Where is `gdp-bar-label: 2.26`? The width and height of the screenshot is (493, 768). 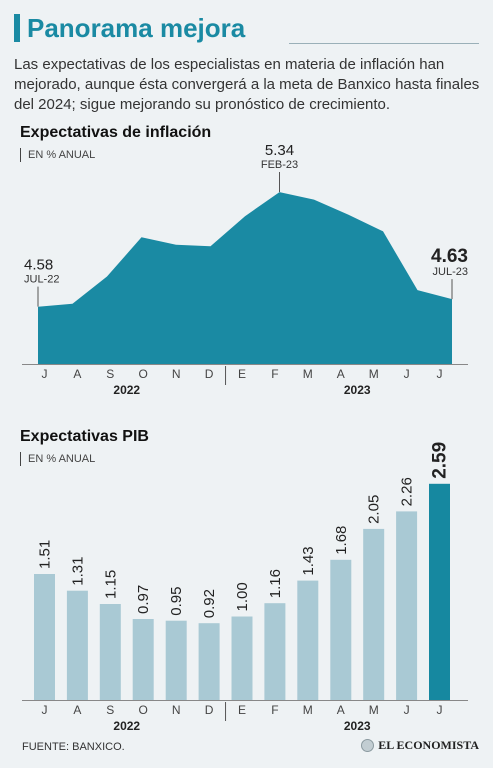 gdp-bar-label: 2.26 is located at coordinates (407, 491).